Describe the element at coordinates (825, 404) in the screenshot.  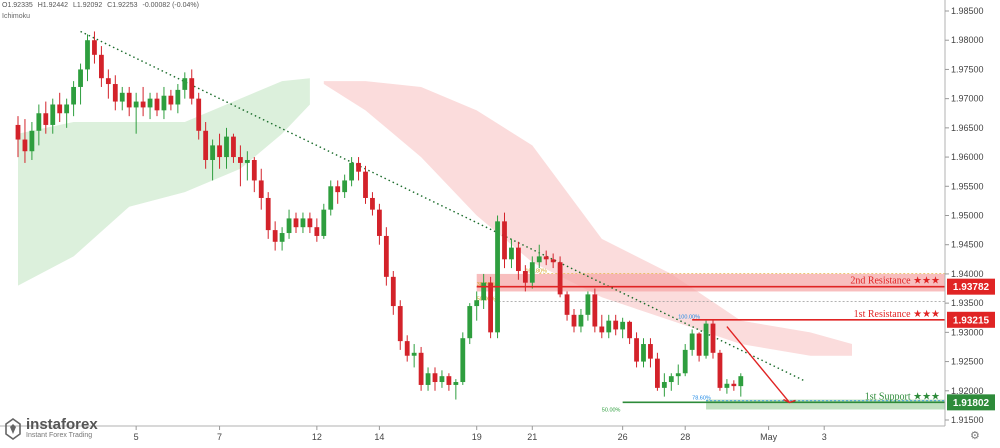
I see `support-1-zone` at that location.